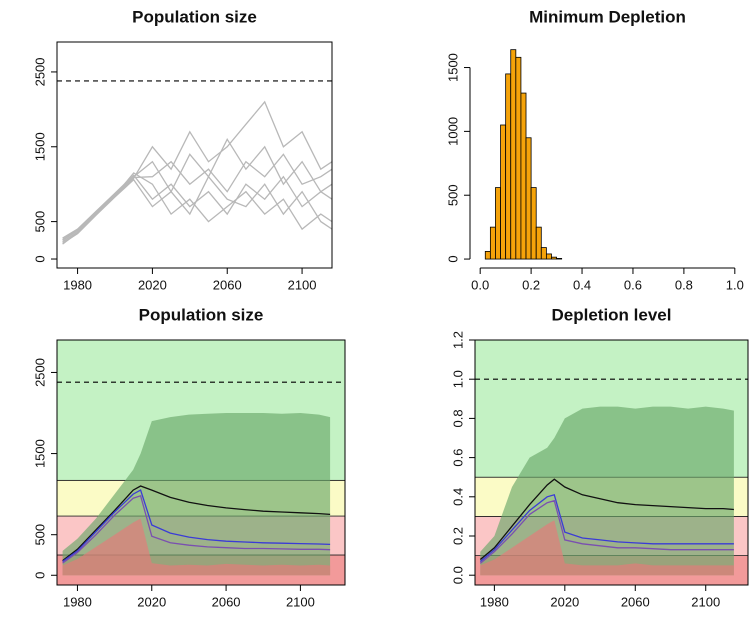 This screenshot has height=626, width=752. I want to click on y-tick-label: 0.6, so click(457, 458).